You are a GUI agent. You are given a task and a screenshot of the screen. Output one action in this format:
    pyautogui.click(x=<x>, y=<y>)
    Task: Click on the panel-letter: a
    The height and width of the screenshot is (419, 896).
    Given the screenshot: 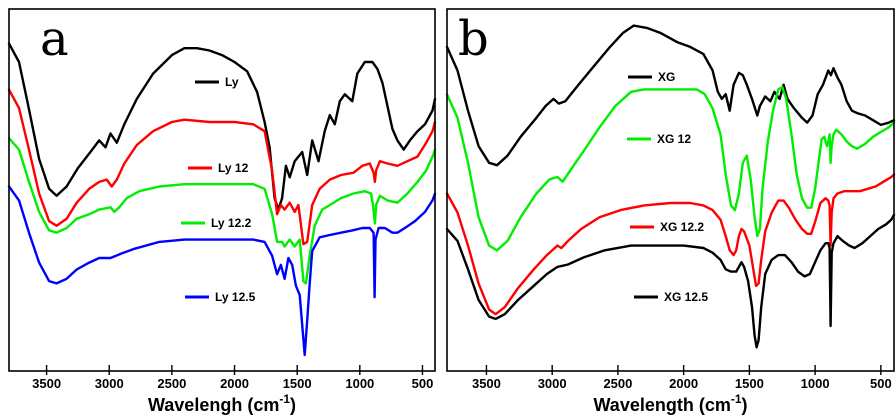 What is the action you would take?
    pyautogui.click(x=54, y=39)
    